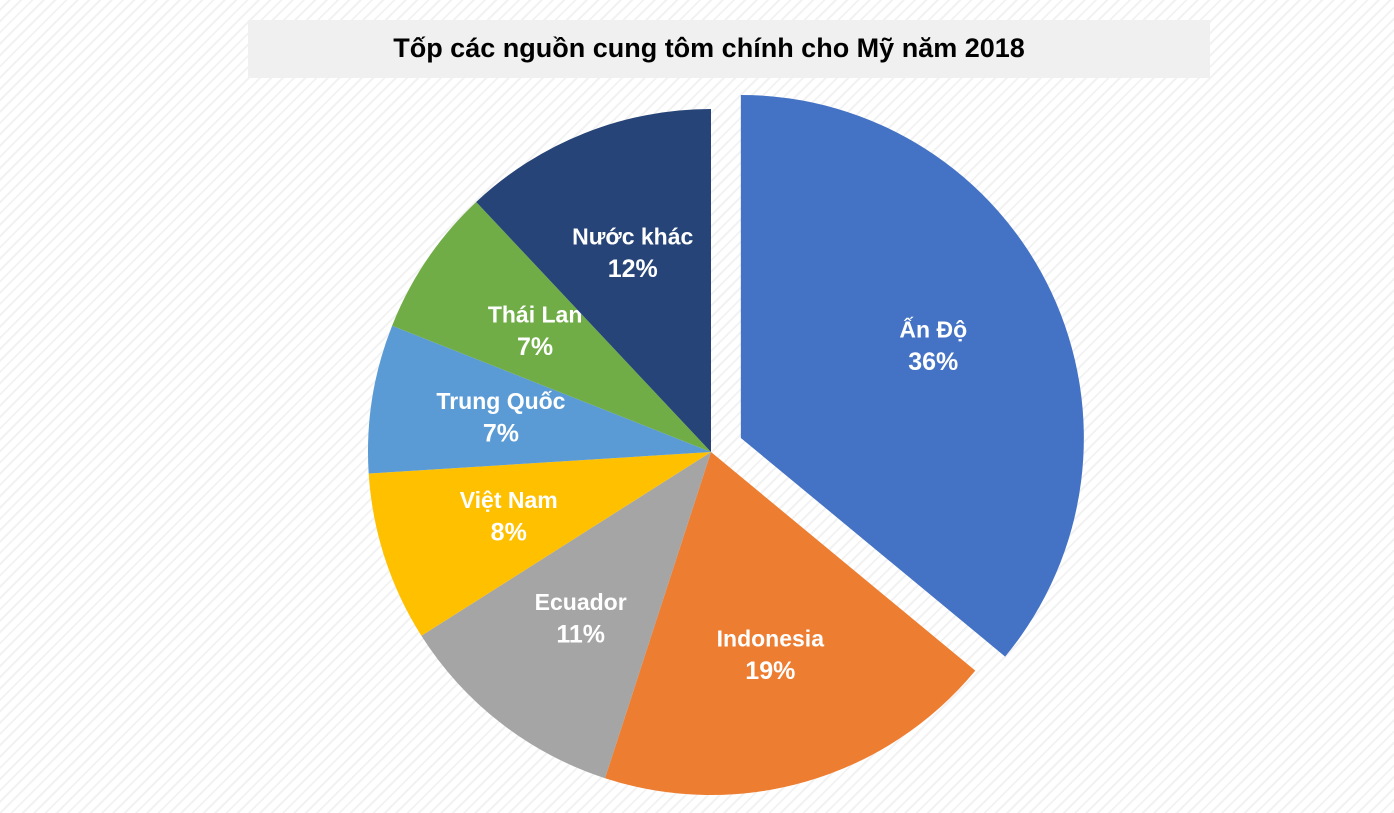 The width and height of the screenshot is (1394, 813). I want to click on slice-value-label: 36%, so click(933, 362).